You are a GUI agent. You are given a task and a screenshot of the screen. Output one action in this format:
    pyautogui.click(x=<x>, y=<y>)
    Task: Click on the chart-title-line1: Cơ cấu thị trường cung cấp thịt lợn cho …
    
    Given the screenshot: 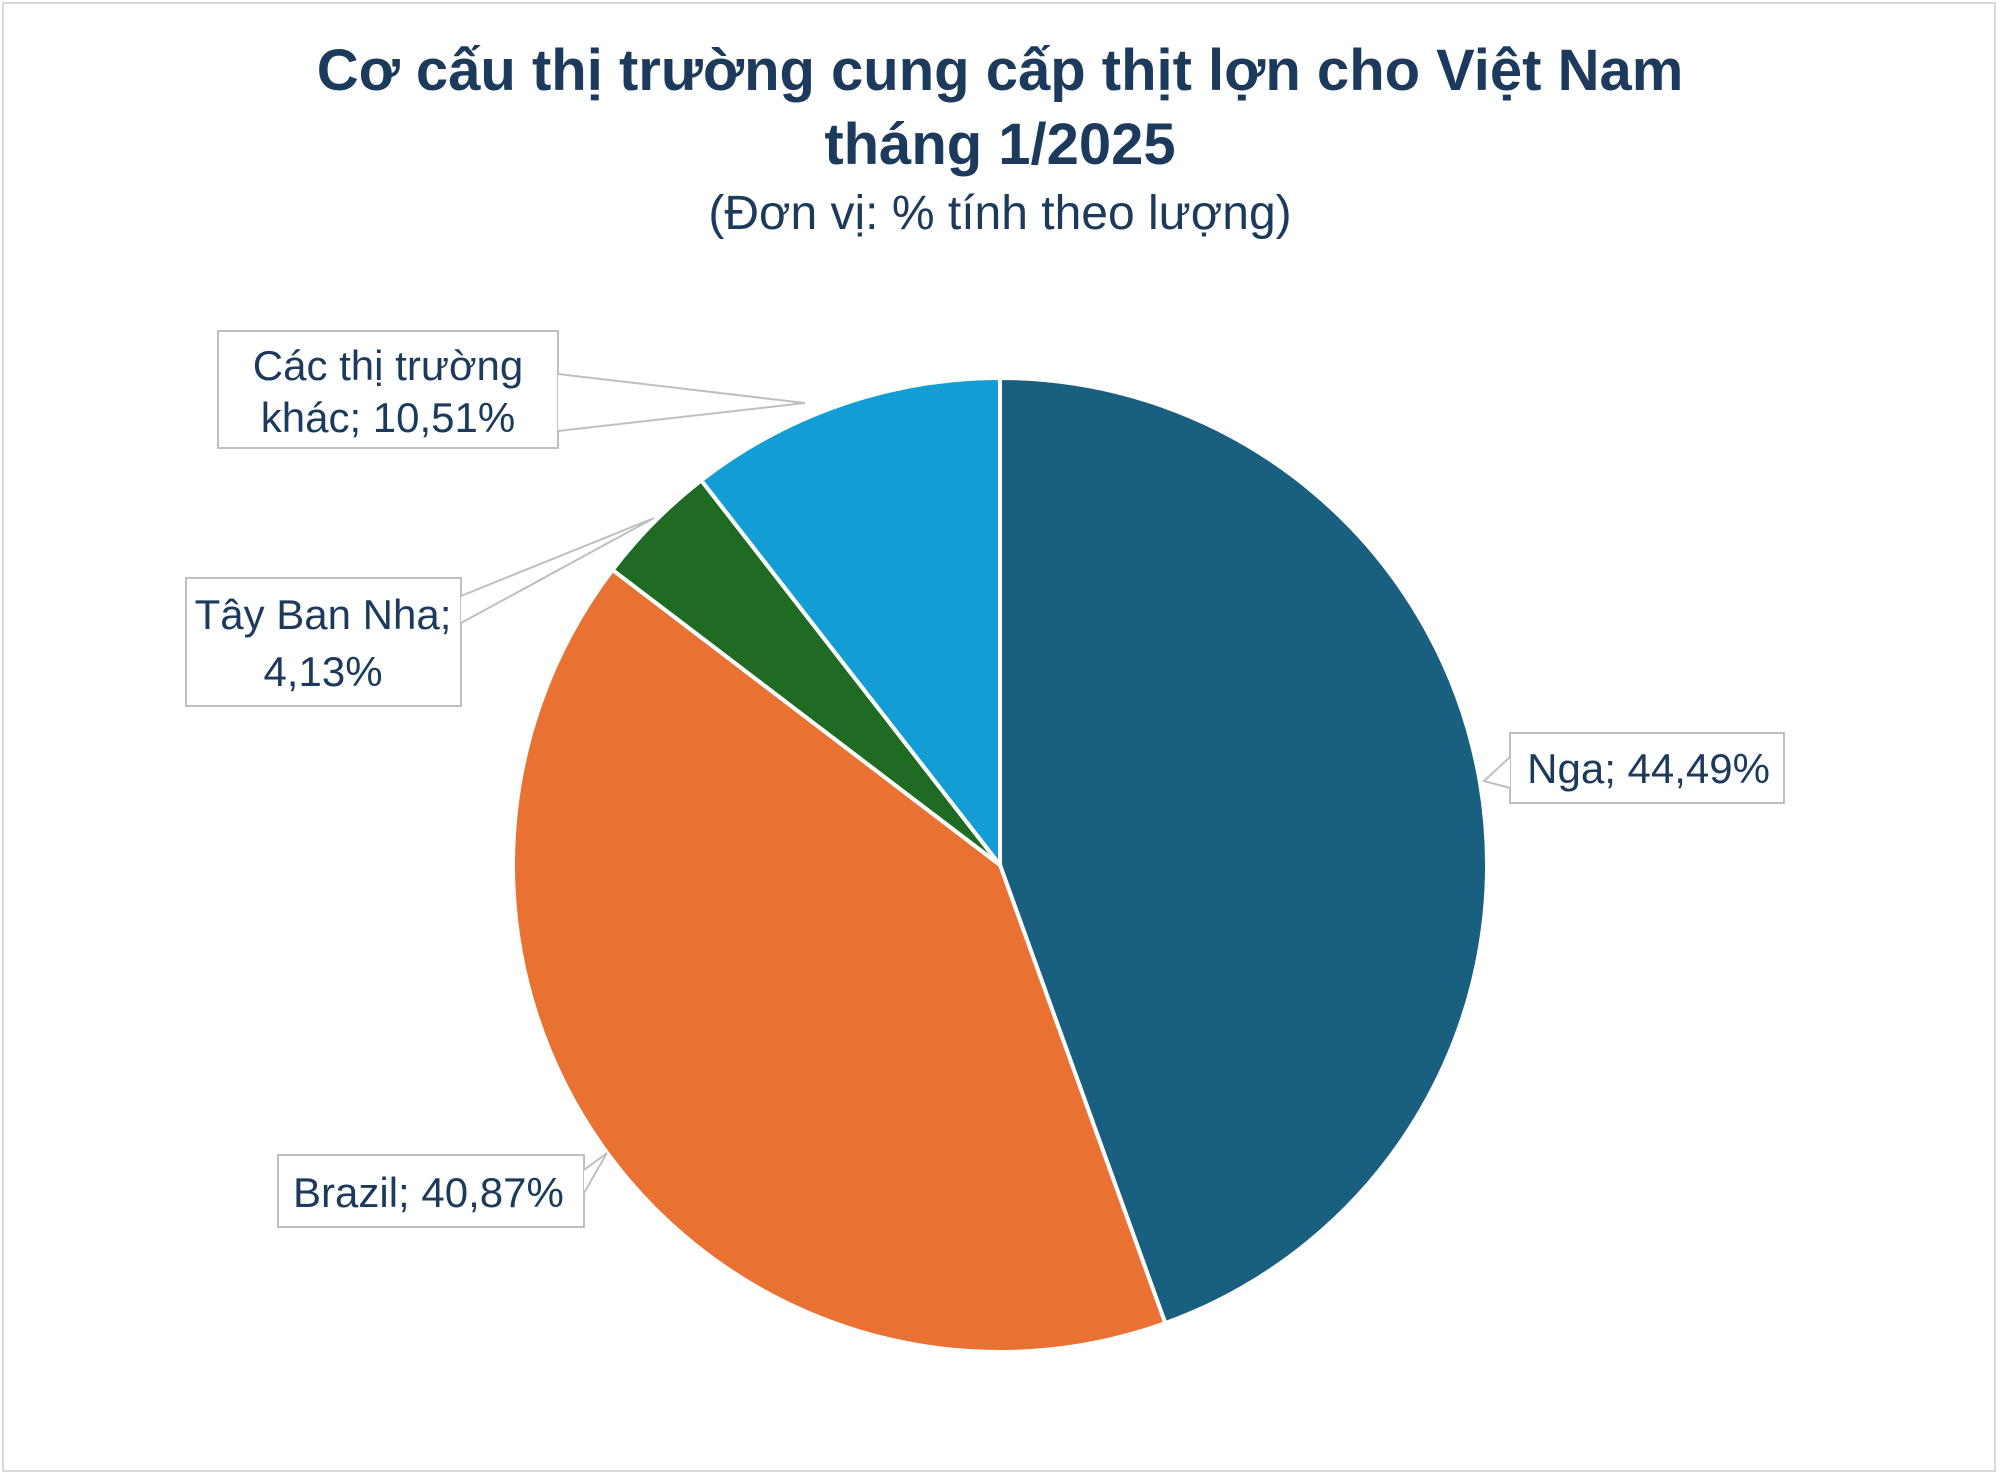 What is the action you would take?
    pyautogui.click(x=1000, y=70)
    